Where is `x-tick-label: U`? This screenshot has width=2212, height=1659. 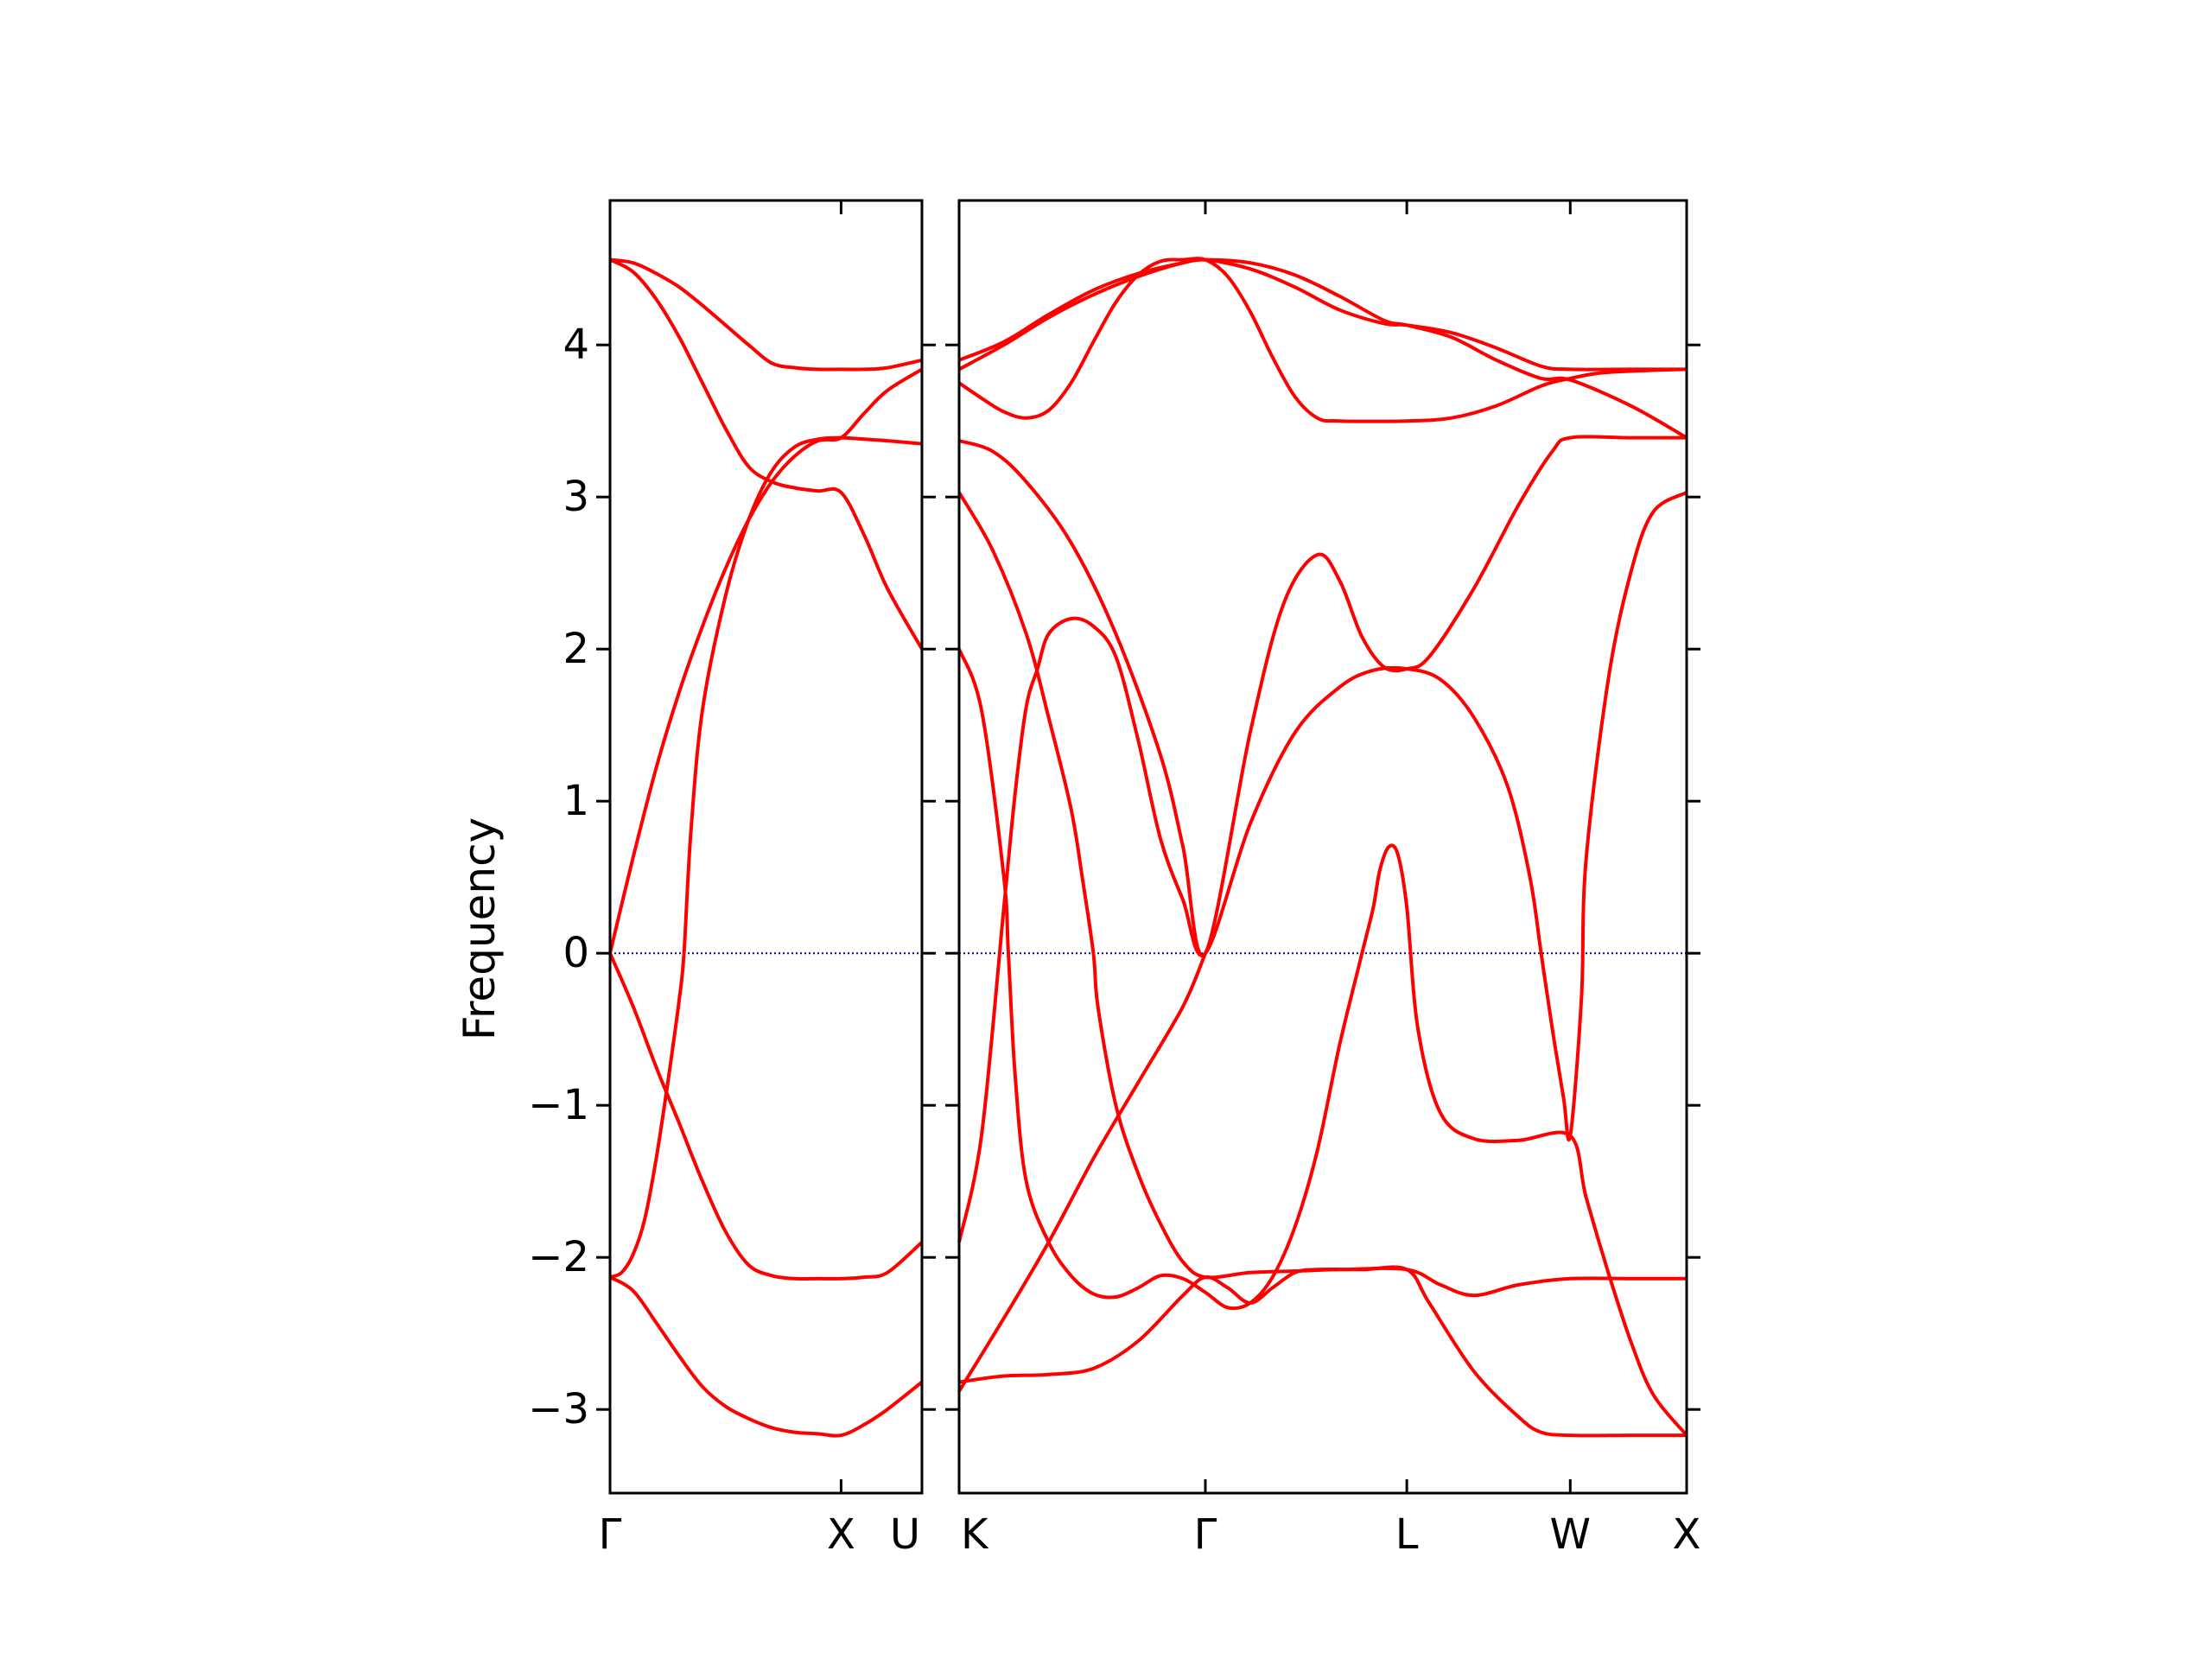
x-tick-label: U is located at coordinates (905, 1534).